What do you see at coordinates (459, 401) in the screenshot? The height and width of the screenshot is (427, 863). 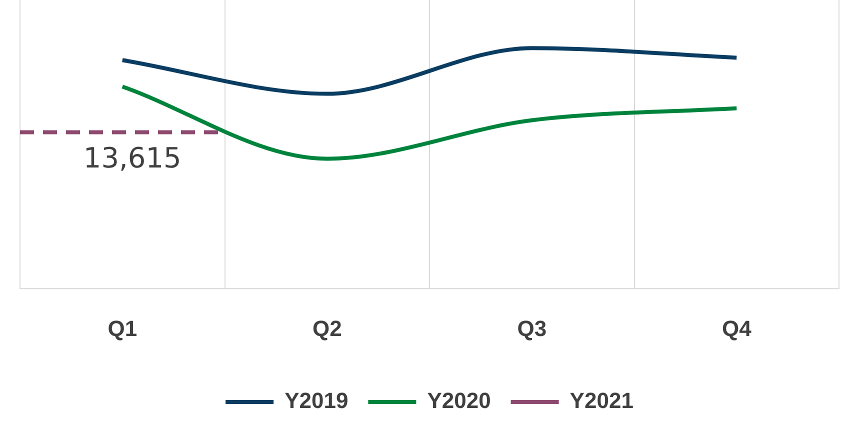 I see `legend-label: Y2020` at bounding box center [459, 401].